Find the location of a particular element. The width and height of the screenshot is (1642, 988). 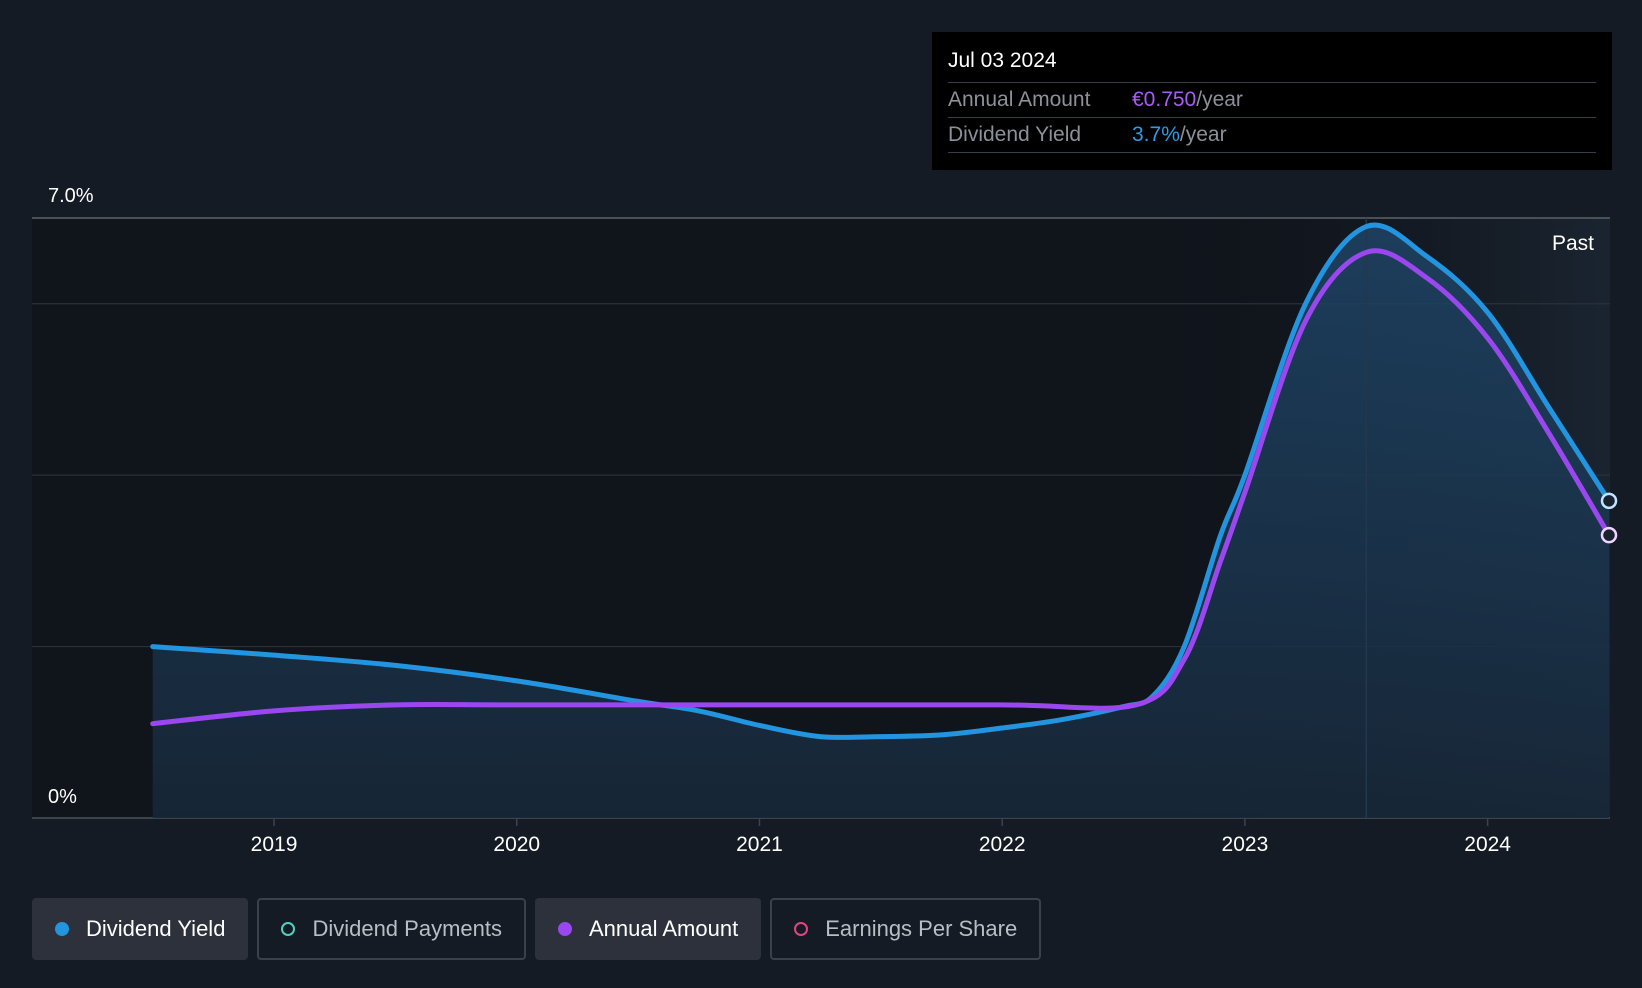

legend-label: Annual Amount is located at coordinates (663, 928).